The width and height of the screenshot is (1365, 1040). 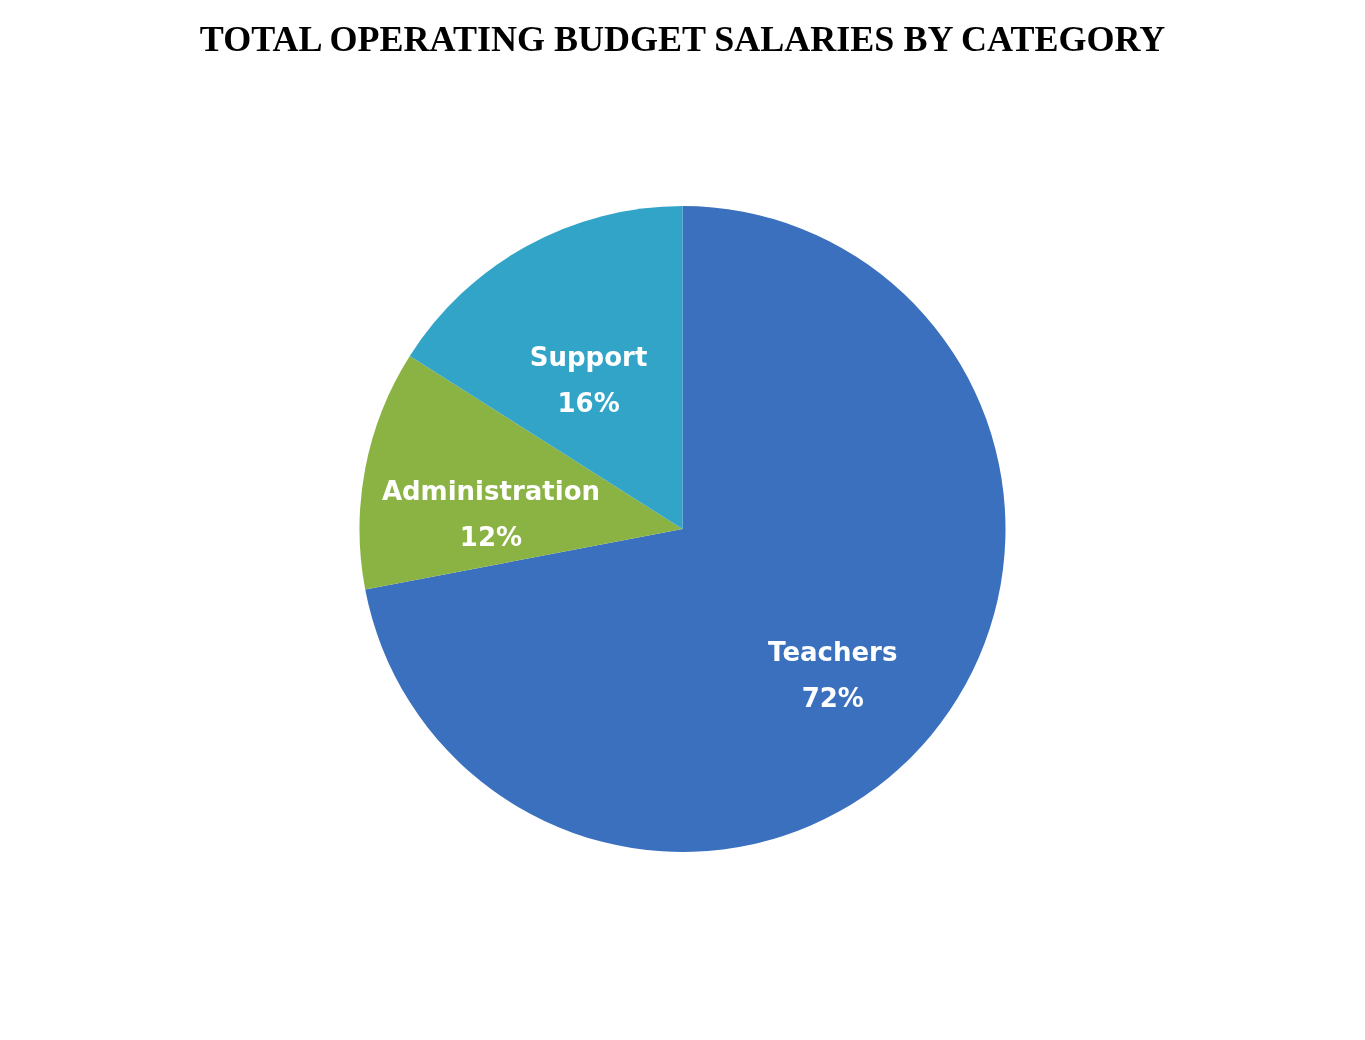 What do you see at coordinates (588, 403) in the screenshot?
I see `data-label: 16%` at bounding box center [588, 403].